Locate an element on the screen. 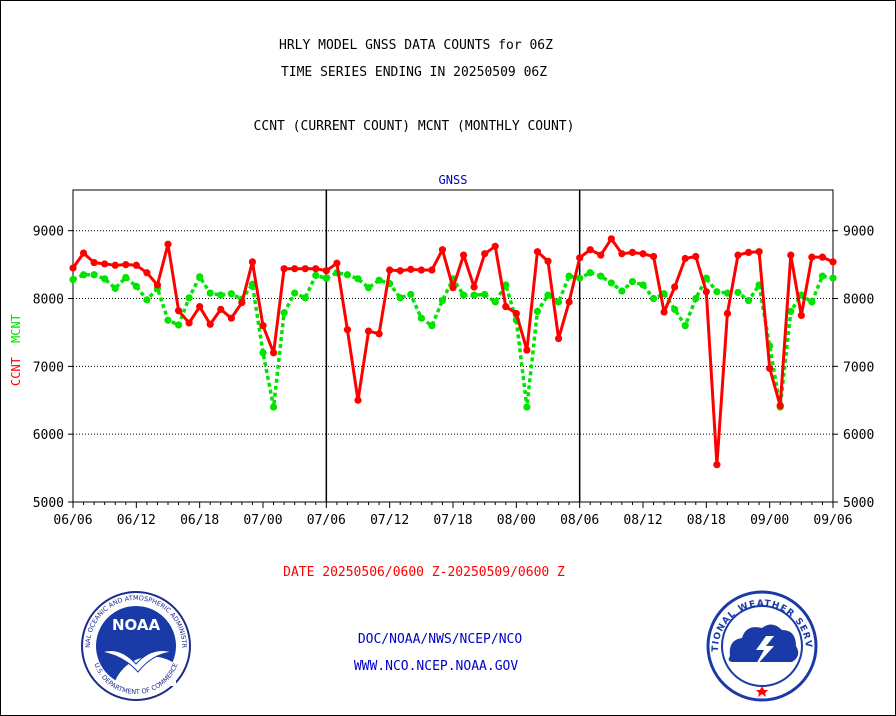 This screenshot has height=716, width=896. y-axis-label-ccnt: CCNT is located at coordinates (16, 371).